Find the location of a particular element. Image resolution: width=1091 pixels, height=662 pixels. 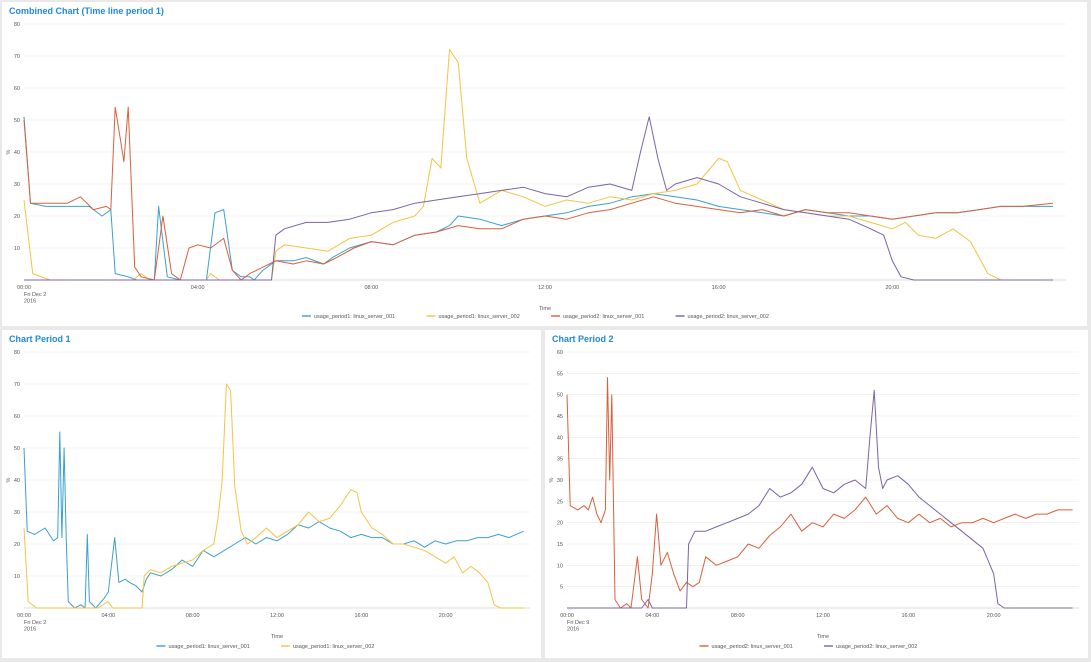

y-tick-label: 15 is located at coordinates (560, 545).